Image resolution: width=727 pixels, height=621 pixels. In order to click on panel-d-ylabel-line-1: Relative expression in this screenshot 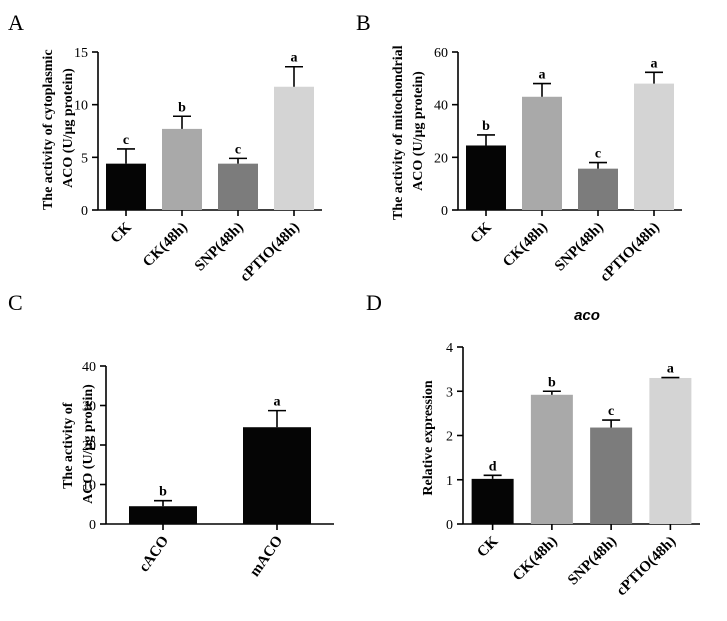, I will do `click(428, 437)`.